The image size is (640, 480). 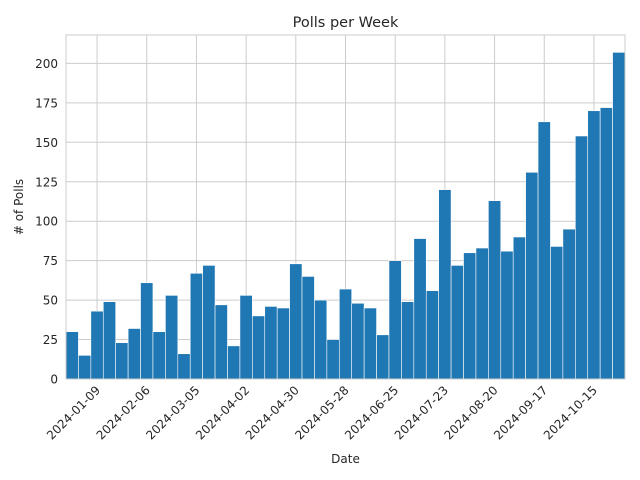 What do you see at coordinates (46, 143) in the screenshot?
I see `y-tick-label: 150` at bounding box center [46, 143].